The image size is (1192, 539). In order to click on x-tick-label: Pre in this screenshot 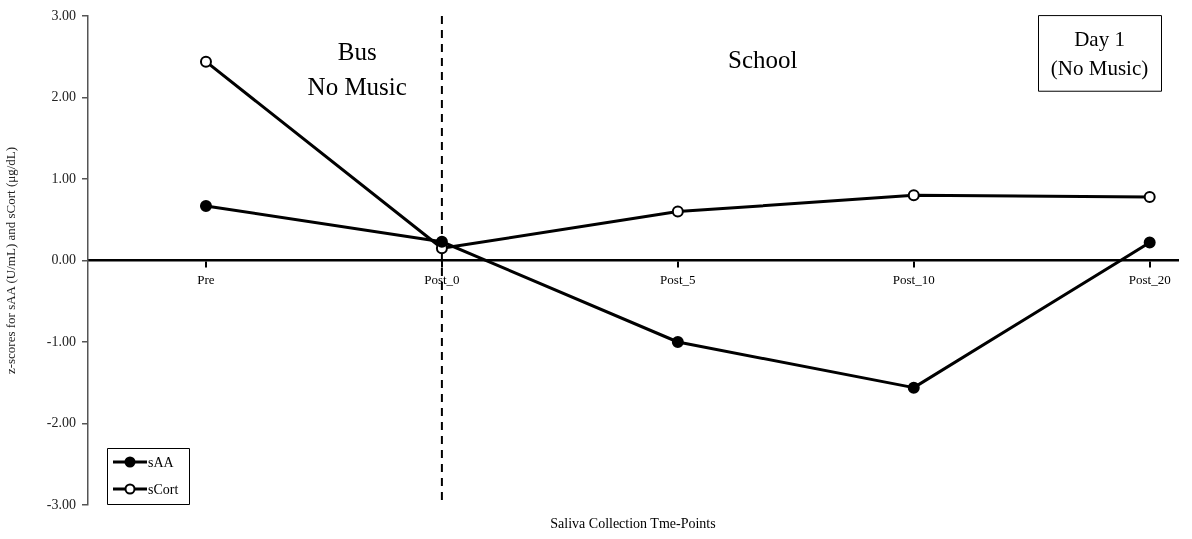, I will do `click(206, 279)`.